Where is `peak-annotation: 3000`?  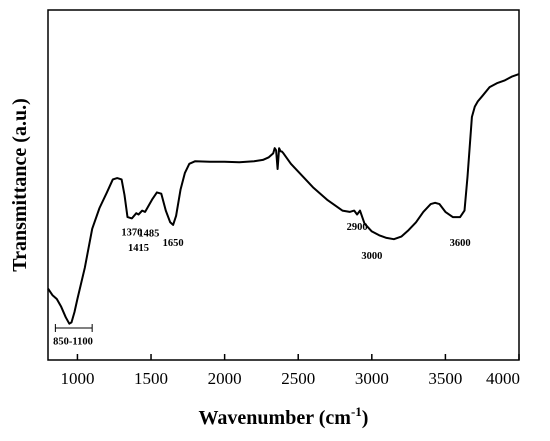 peak-annotation: 3000 is located at coordinates (371, 256).